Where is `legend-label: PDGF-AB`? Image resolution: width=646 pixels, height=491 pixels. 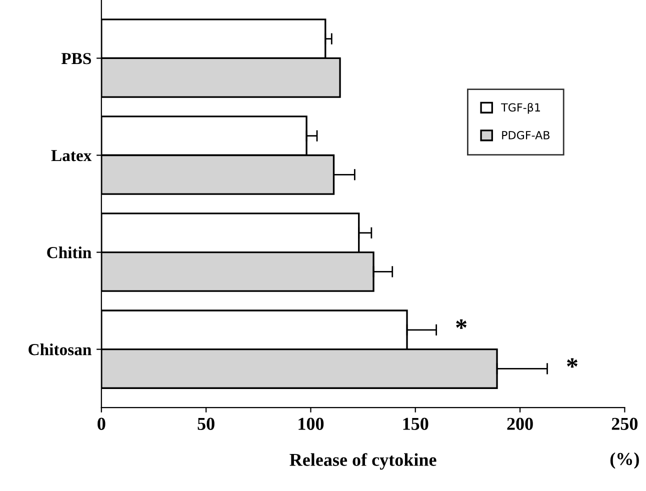
legend-label: PDGF-AB is located at coordinates (526, 135).